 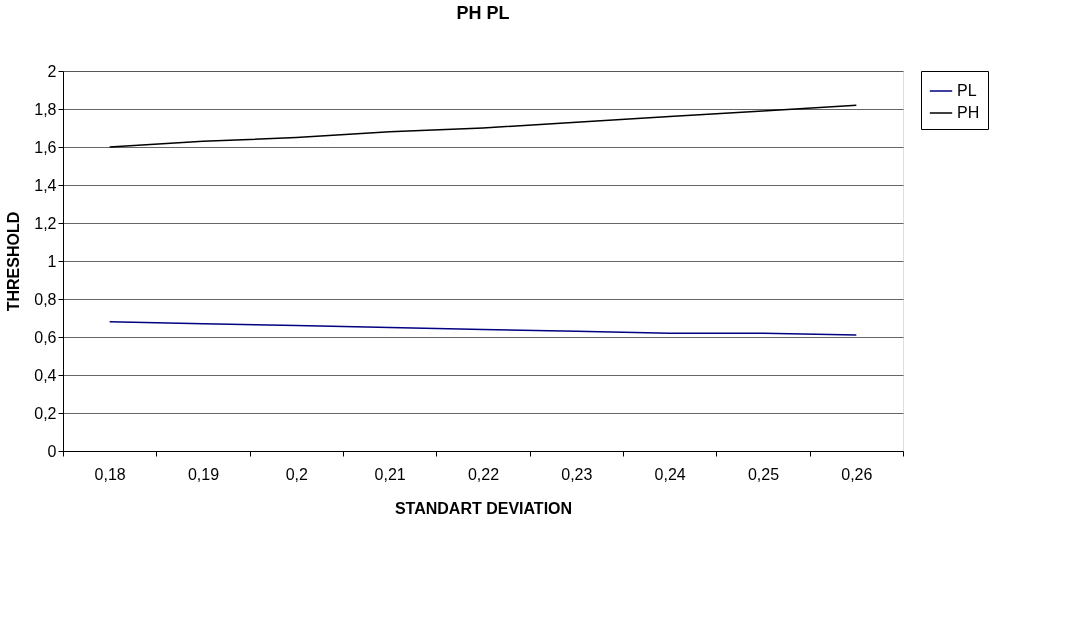 What do you see at coordinates (967, 90) in the screenshot?
I see `legend-label: PL` at bounding box center [967, 90].